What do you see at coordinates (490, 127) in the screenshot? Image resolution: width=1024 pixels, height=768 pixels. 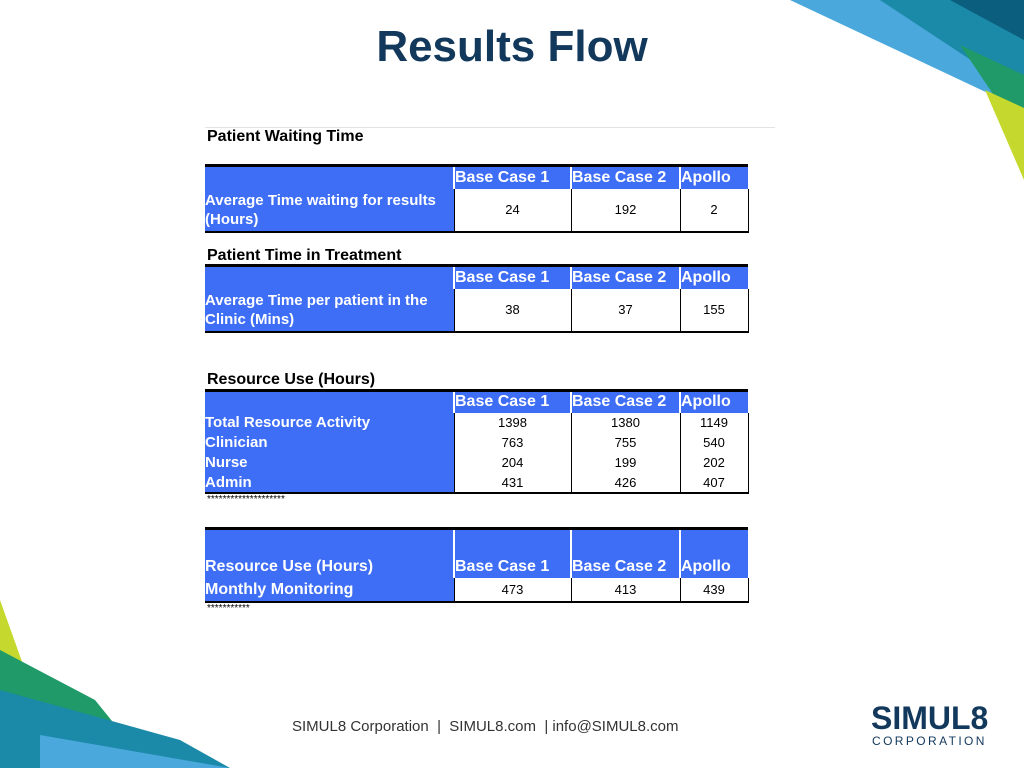 I see `sheet-gridline` at bounding box center [490, 127].